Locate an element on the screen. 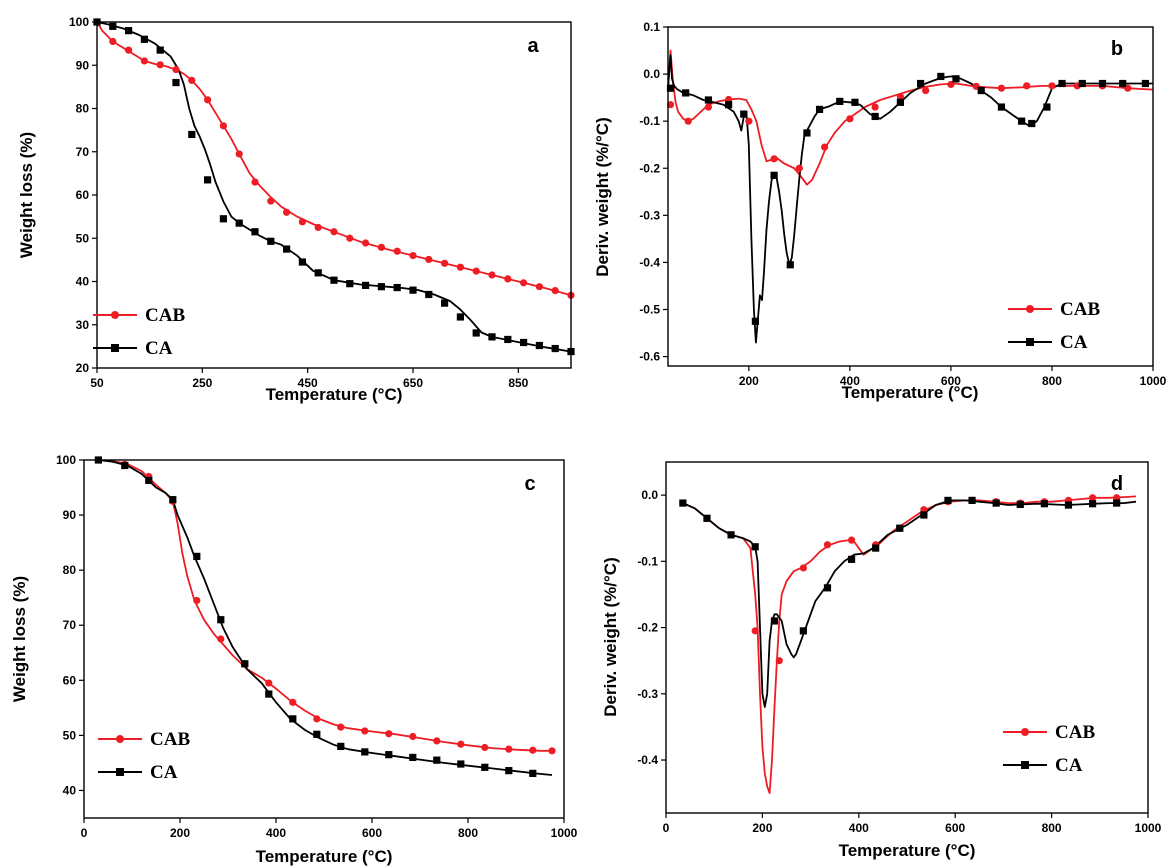  y-tick-label: -0.3 is located at coordinates (649, 215).